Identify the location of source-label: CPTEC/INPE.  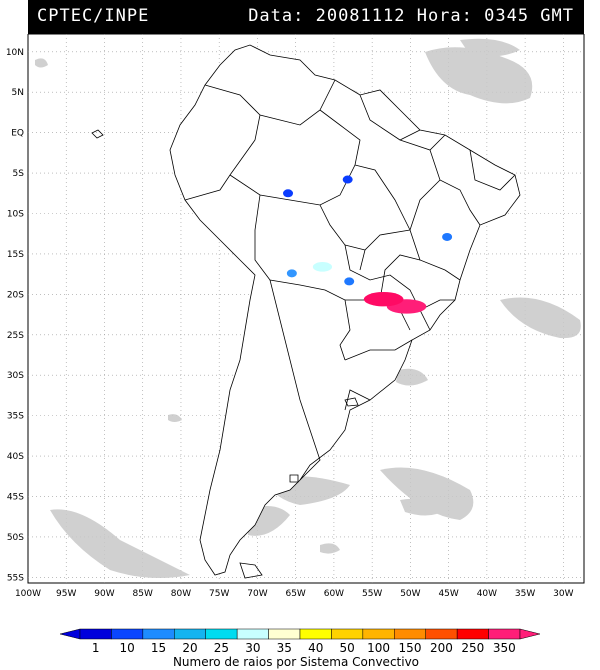
(93, 16).